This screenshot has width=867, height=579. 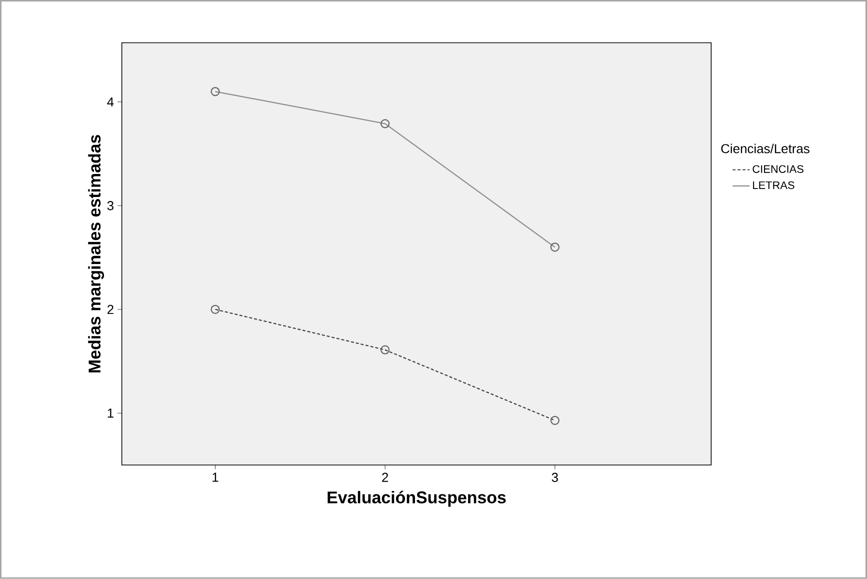 What do you see at coordinates (110, 102) in the screenshot?
I see `y-tick-label: 4` at bounding box center [110, 102].